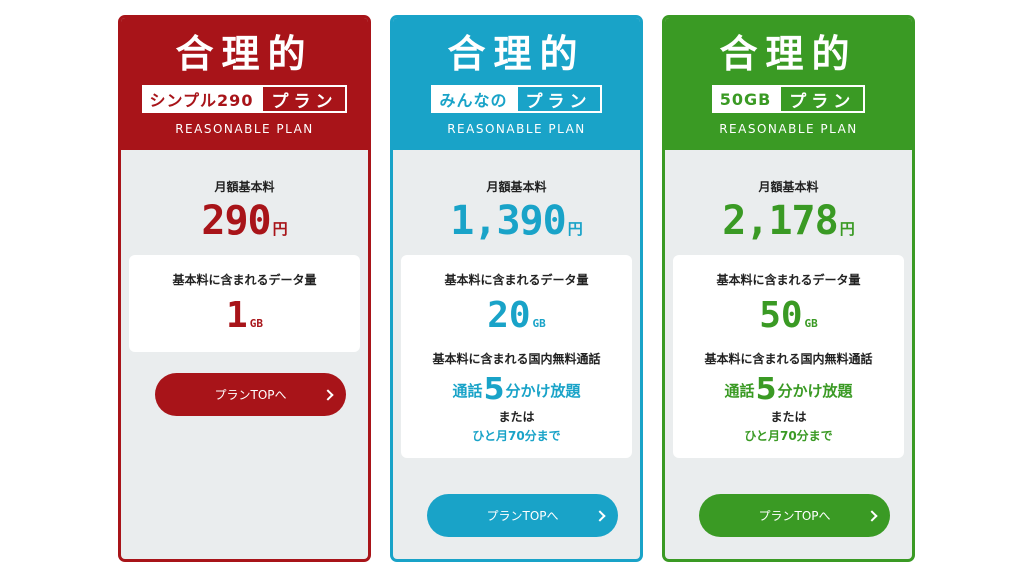  What do you see at coordinates (788, 84) in the screenshot?
I see `card-header: 合理的 50GB プラン REASONABLE PLAN` at bounding box center [788, 84].